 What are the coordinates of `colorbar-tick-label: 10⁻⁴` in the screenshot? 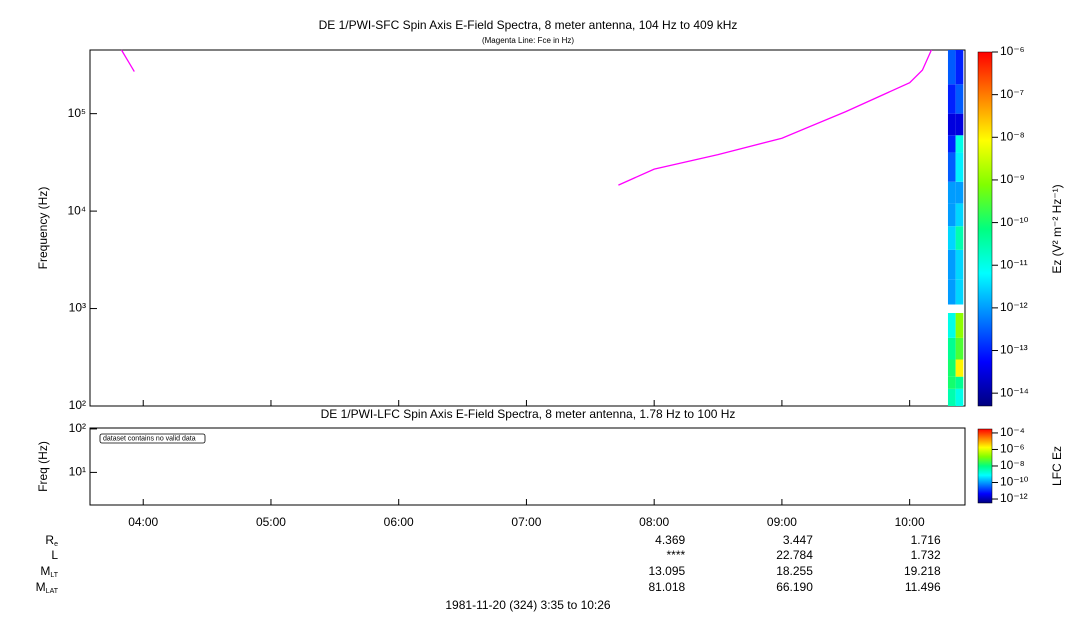 It's located at (1012, 432).